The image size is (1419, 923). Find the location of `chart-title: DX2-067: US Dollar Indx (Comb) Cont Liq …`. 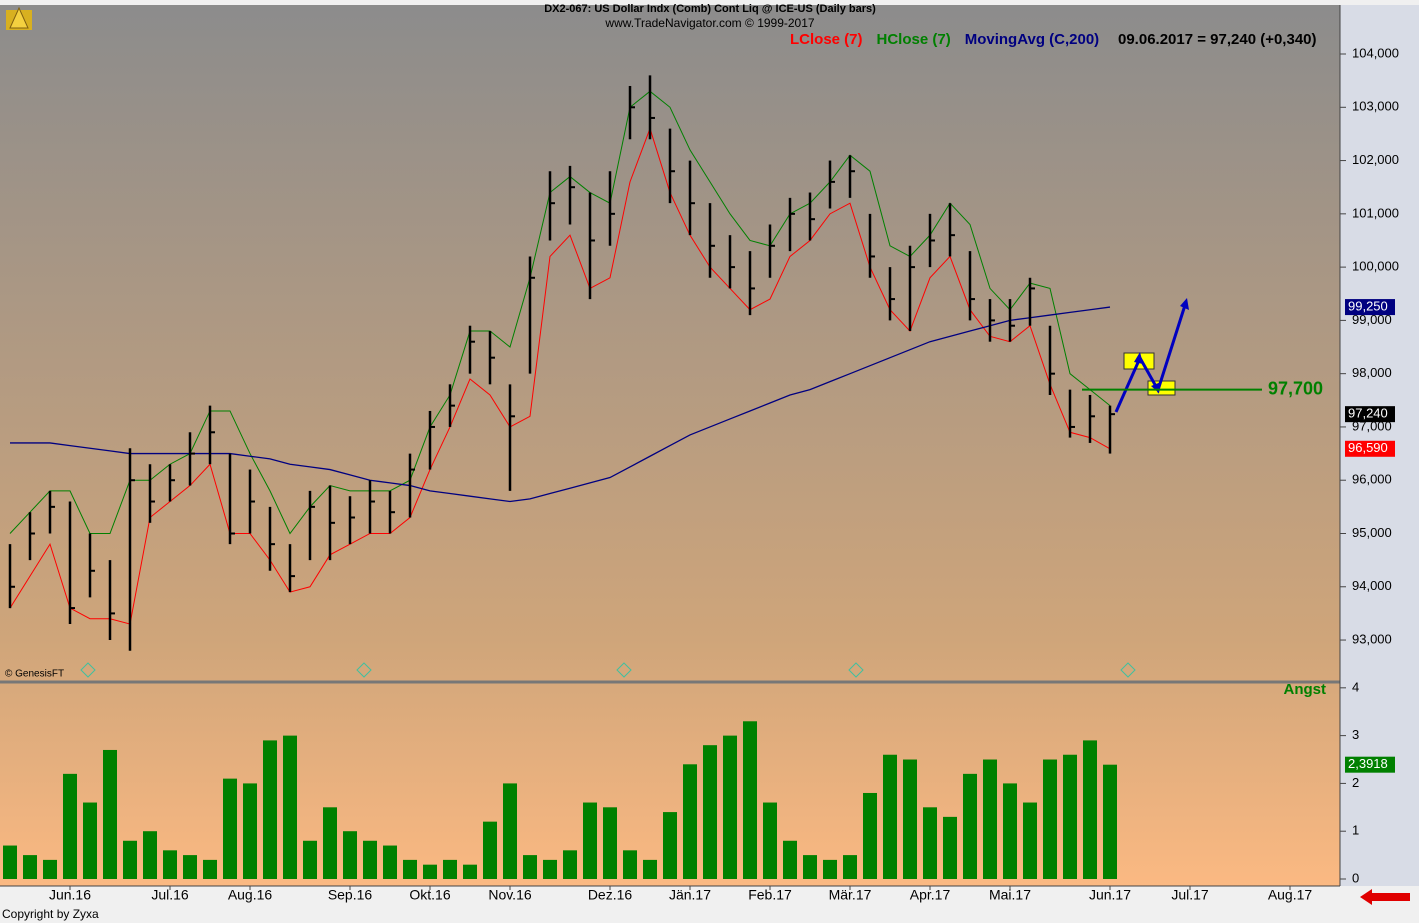

chart-title: DX2-067: US Dollar Indx (Comb) Cont Liq … is located at coordinates (710, 9).